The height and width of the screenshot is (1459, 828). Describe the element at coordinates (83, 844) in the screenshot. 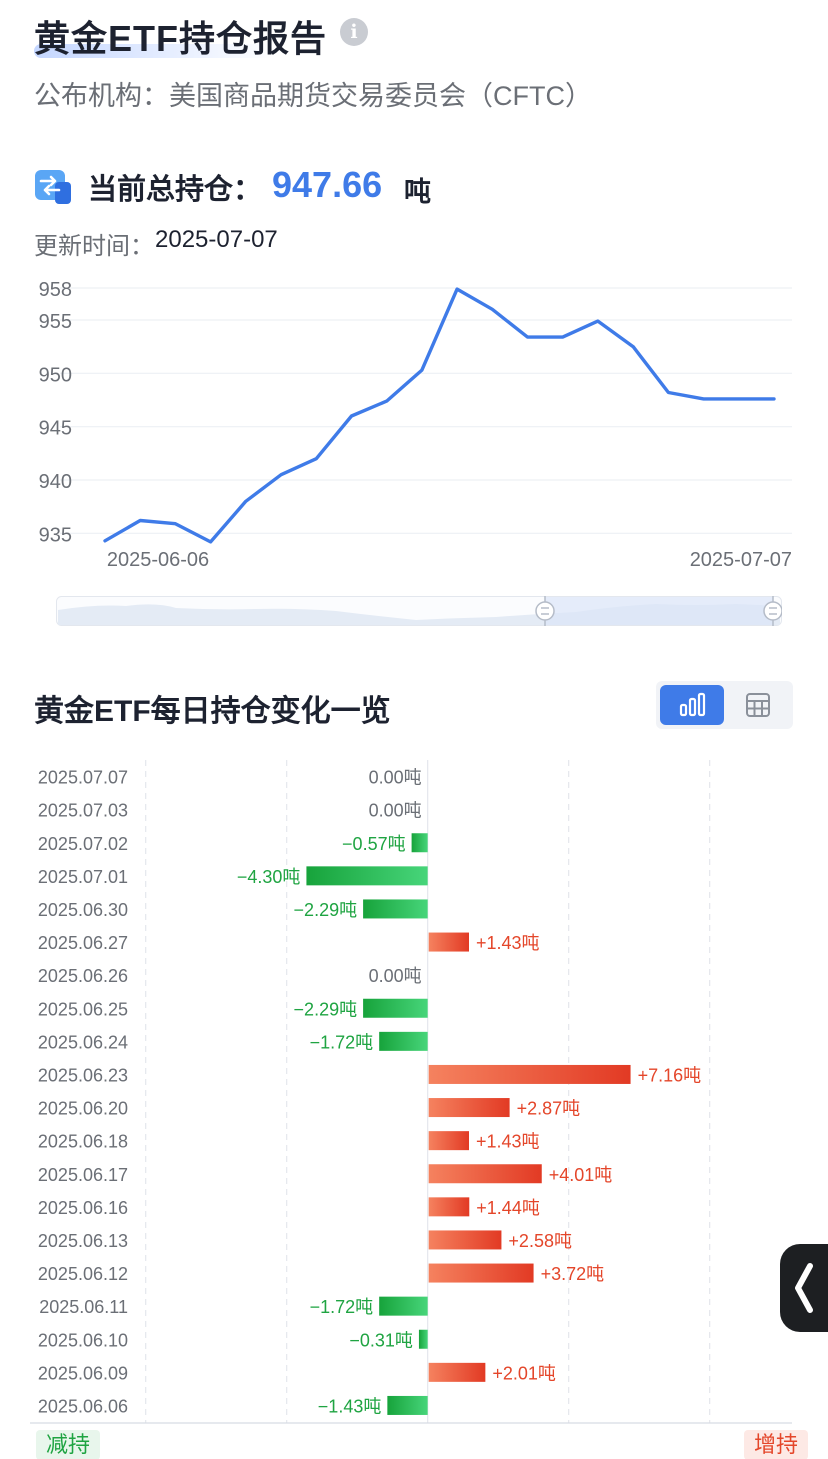

I see `category-label: 2025.07.02` at that location.